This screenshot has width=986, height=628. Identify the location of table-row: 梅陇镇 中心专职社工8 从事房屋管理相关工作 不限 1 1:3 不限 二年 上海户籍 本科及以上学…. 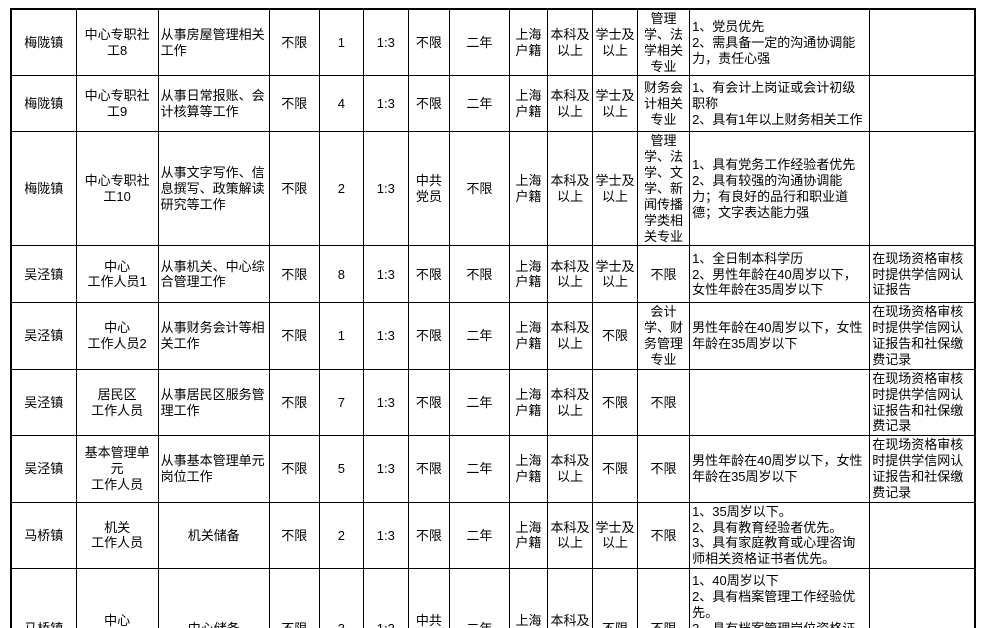
(493, 42).